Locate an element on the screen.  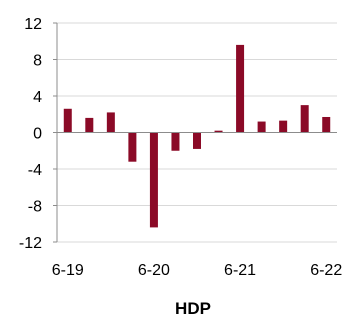
y-tick-label: 12 is located at coordinates (33, 24).